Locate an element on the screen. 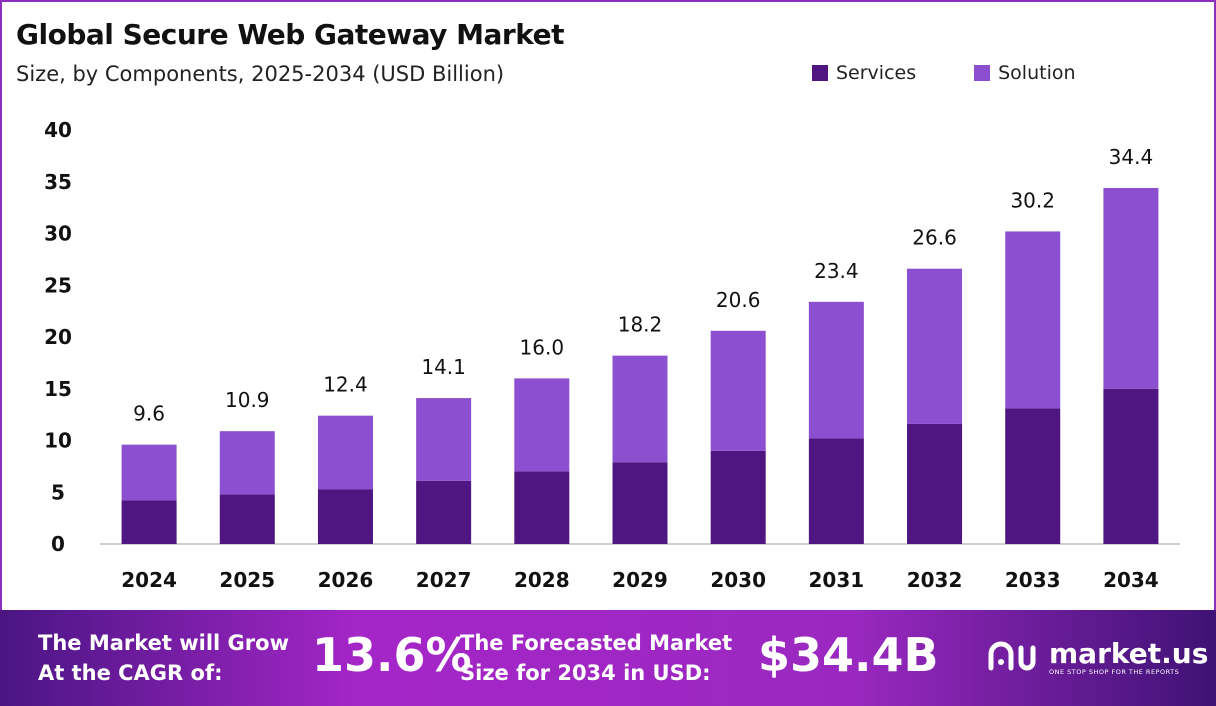 The image size is (1216, 706). x-tick-label: 2032 is located at coordinates (935, 580).